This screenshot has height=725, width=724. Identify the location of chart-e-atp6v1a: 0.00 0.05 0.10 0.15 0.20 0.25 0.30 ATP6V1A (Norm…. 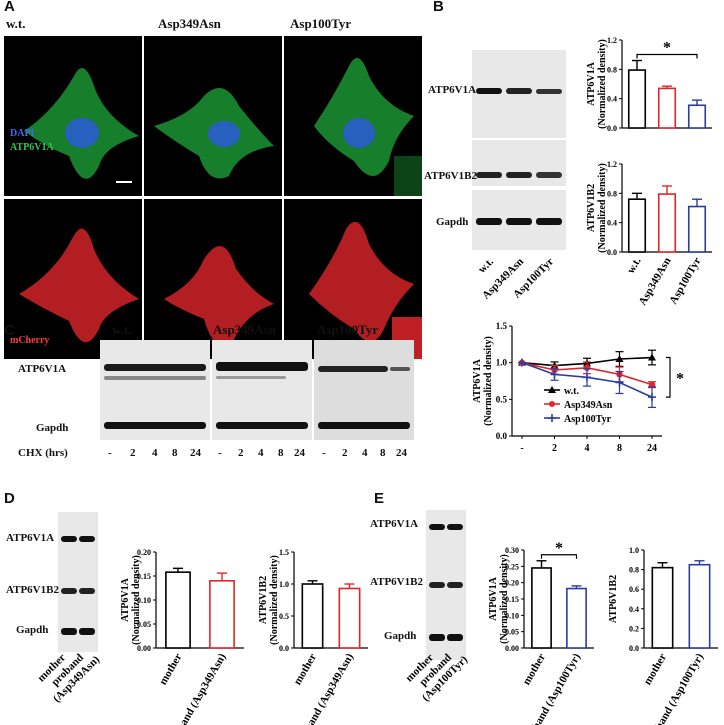
(541, 632).